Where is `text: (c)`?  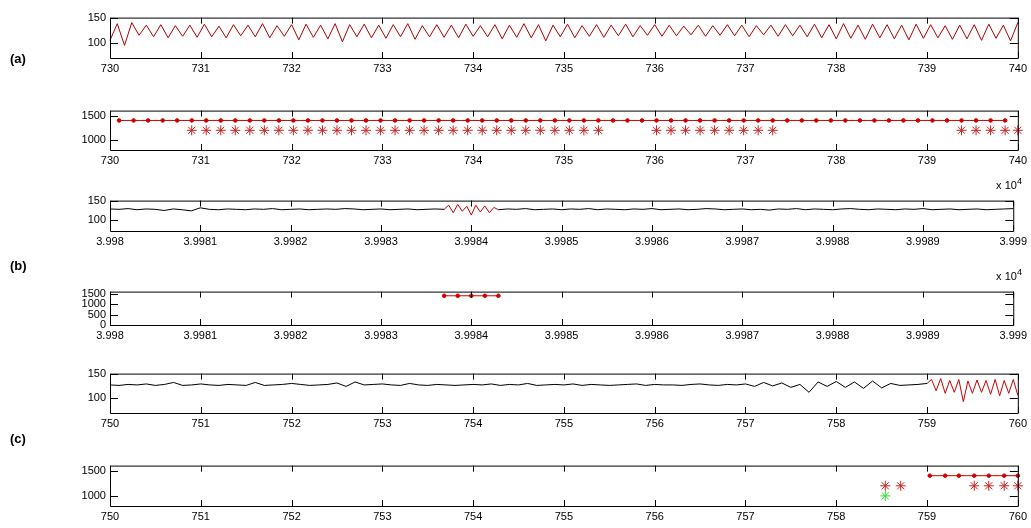 text: (c) is located at coordinates (18, 438).